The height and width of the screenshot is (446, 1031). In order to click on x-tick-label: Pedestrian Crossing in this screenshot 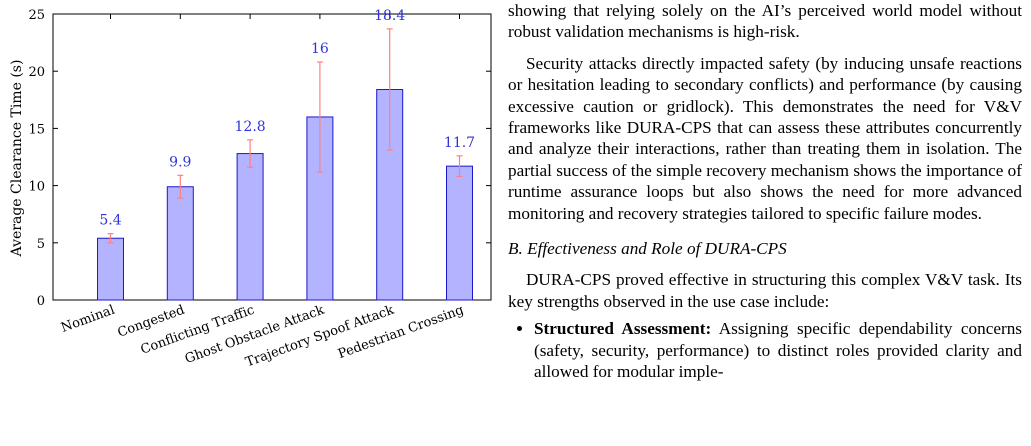, I will do `click(401, 332)`.